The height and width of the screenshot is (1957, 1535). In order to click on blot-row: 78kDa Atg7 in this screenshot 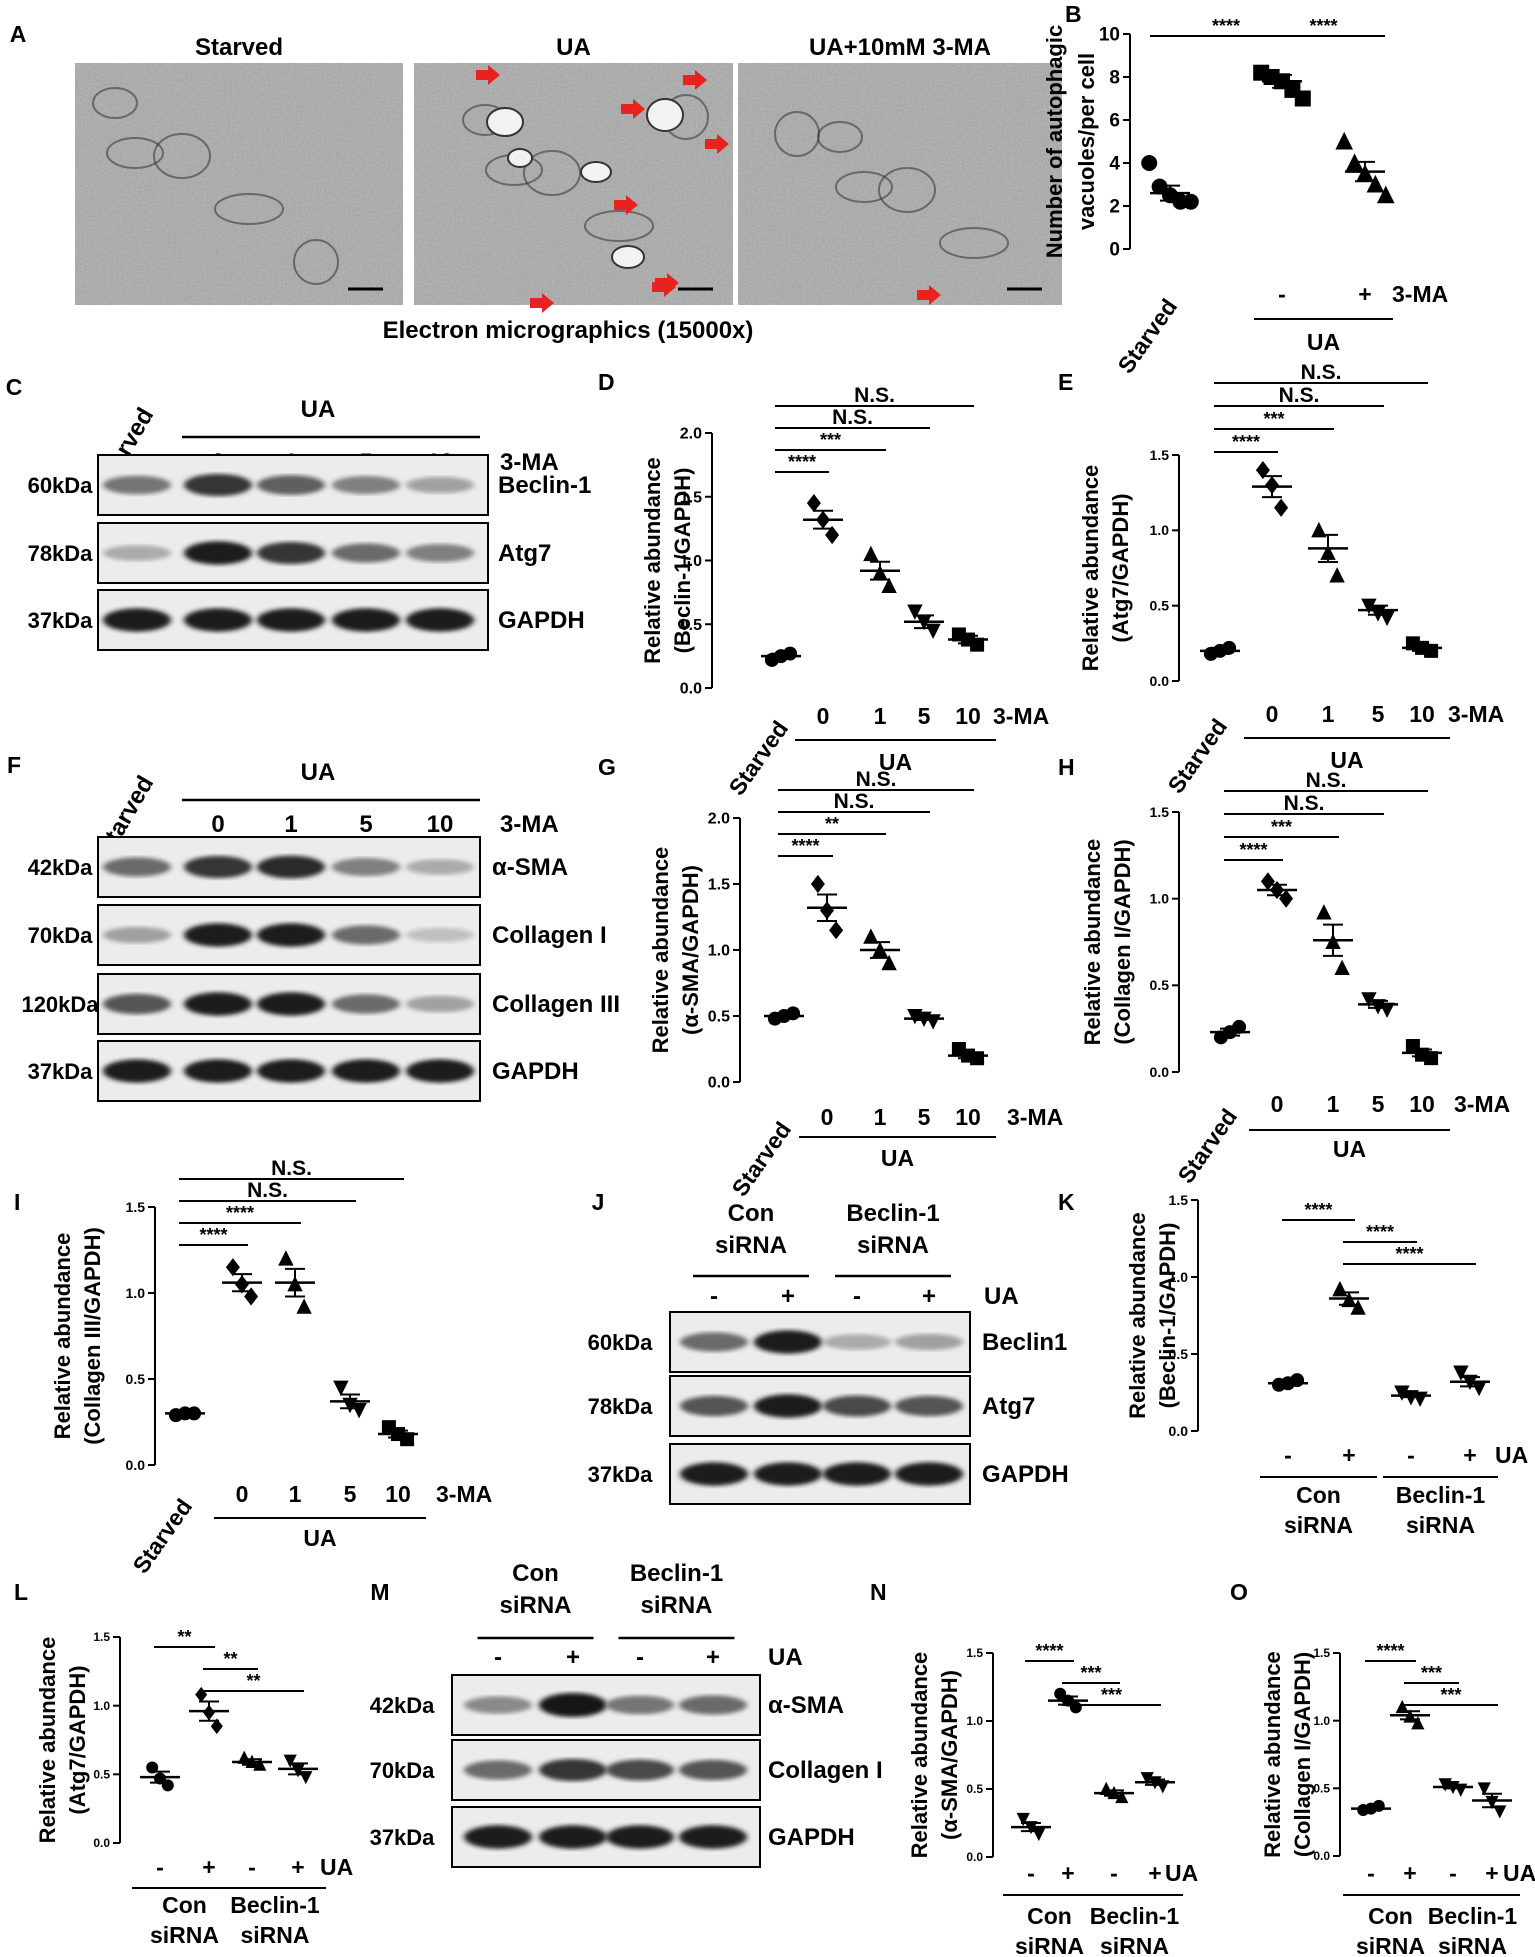, I will do `click(811, 1406)`.